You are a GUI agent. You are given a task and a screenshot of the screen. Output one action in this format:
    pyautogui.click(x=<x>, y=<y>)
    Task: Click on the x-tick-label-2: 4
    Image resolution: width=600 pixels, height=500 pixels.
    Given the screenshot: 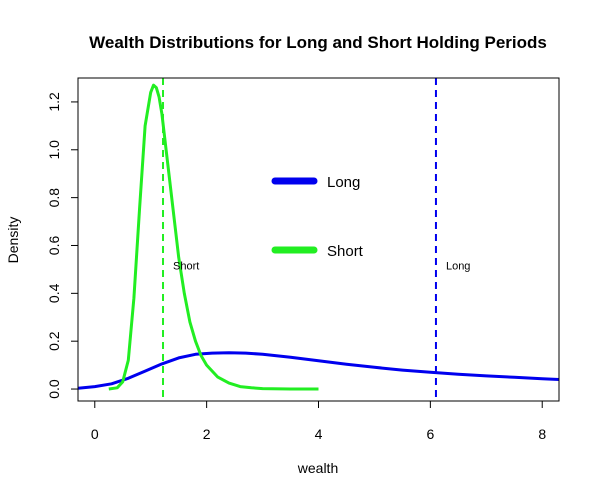 What is the action you would take?
    pyautogui.click(x=319, y=434)
    